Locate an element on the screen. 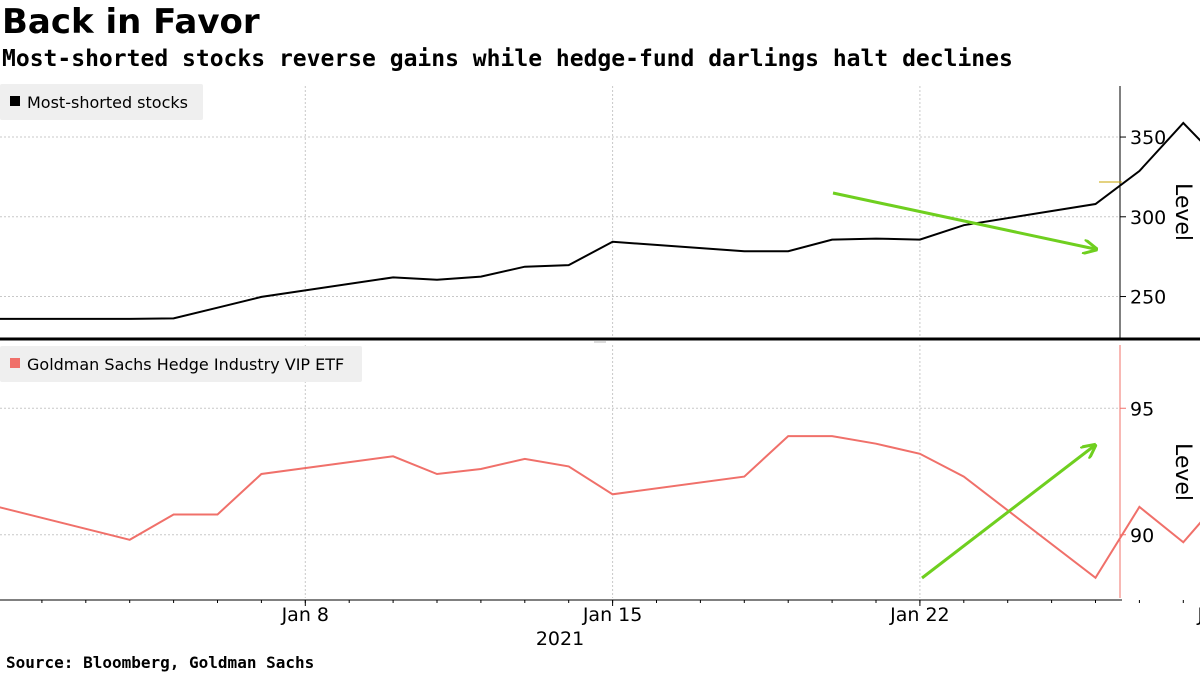 The image size is (1200, 675). y-tick-label: 95 is located at coordinates (1142, 409).